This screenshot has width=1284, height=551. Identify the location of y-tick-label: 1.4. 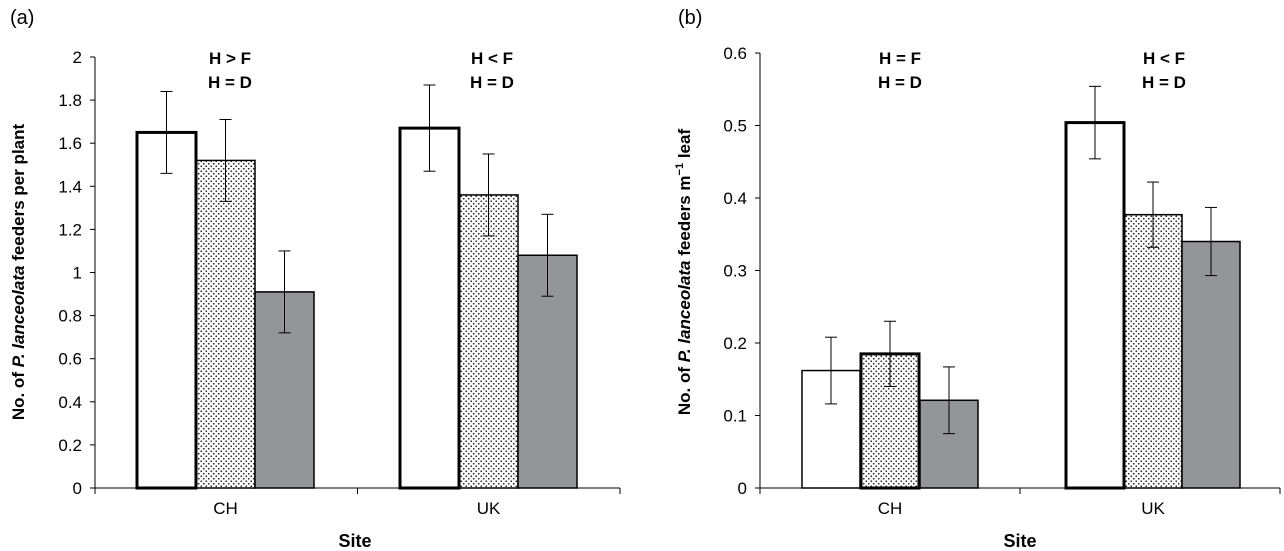
(70, 186).